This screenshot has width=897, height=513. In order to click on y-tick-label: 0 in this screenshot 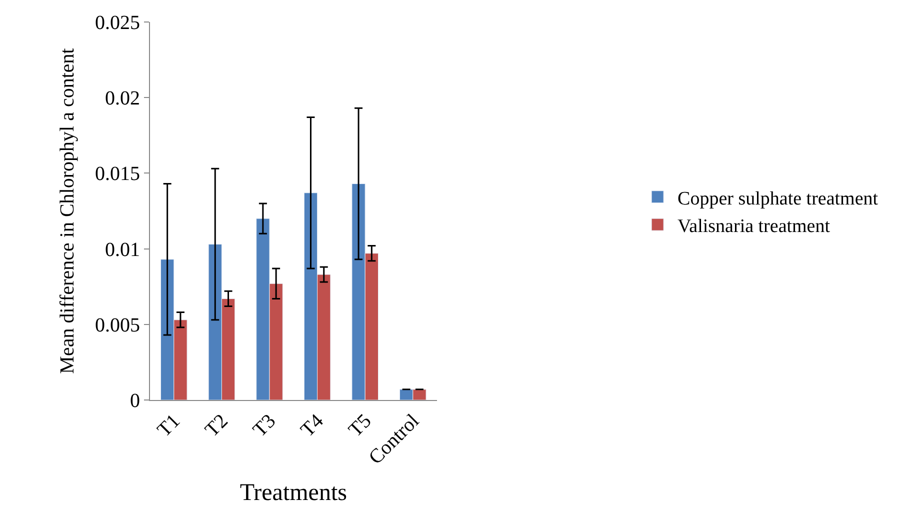, I will do `click(135, 401)`.